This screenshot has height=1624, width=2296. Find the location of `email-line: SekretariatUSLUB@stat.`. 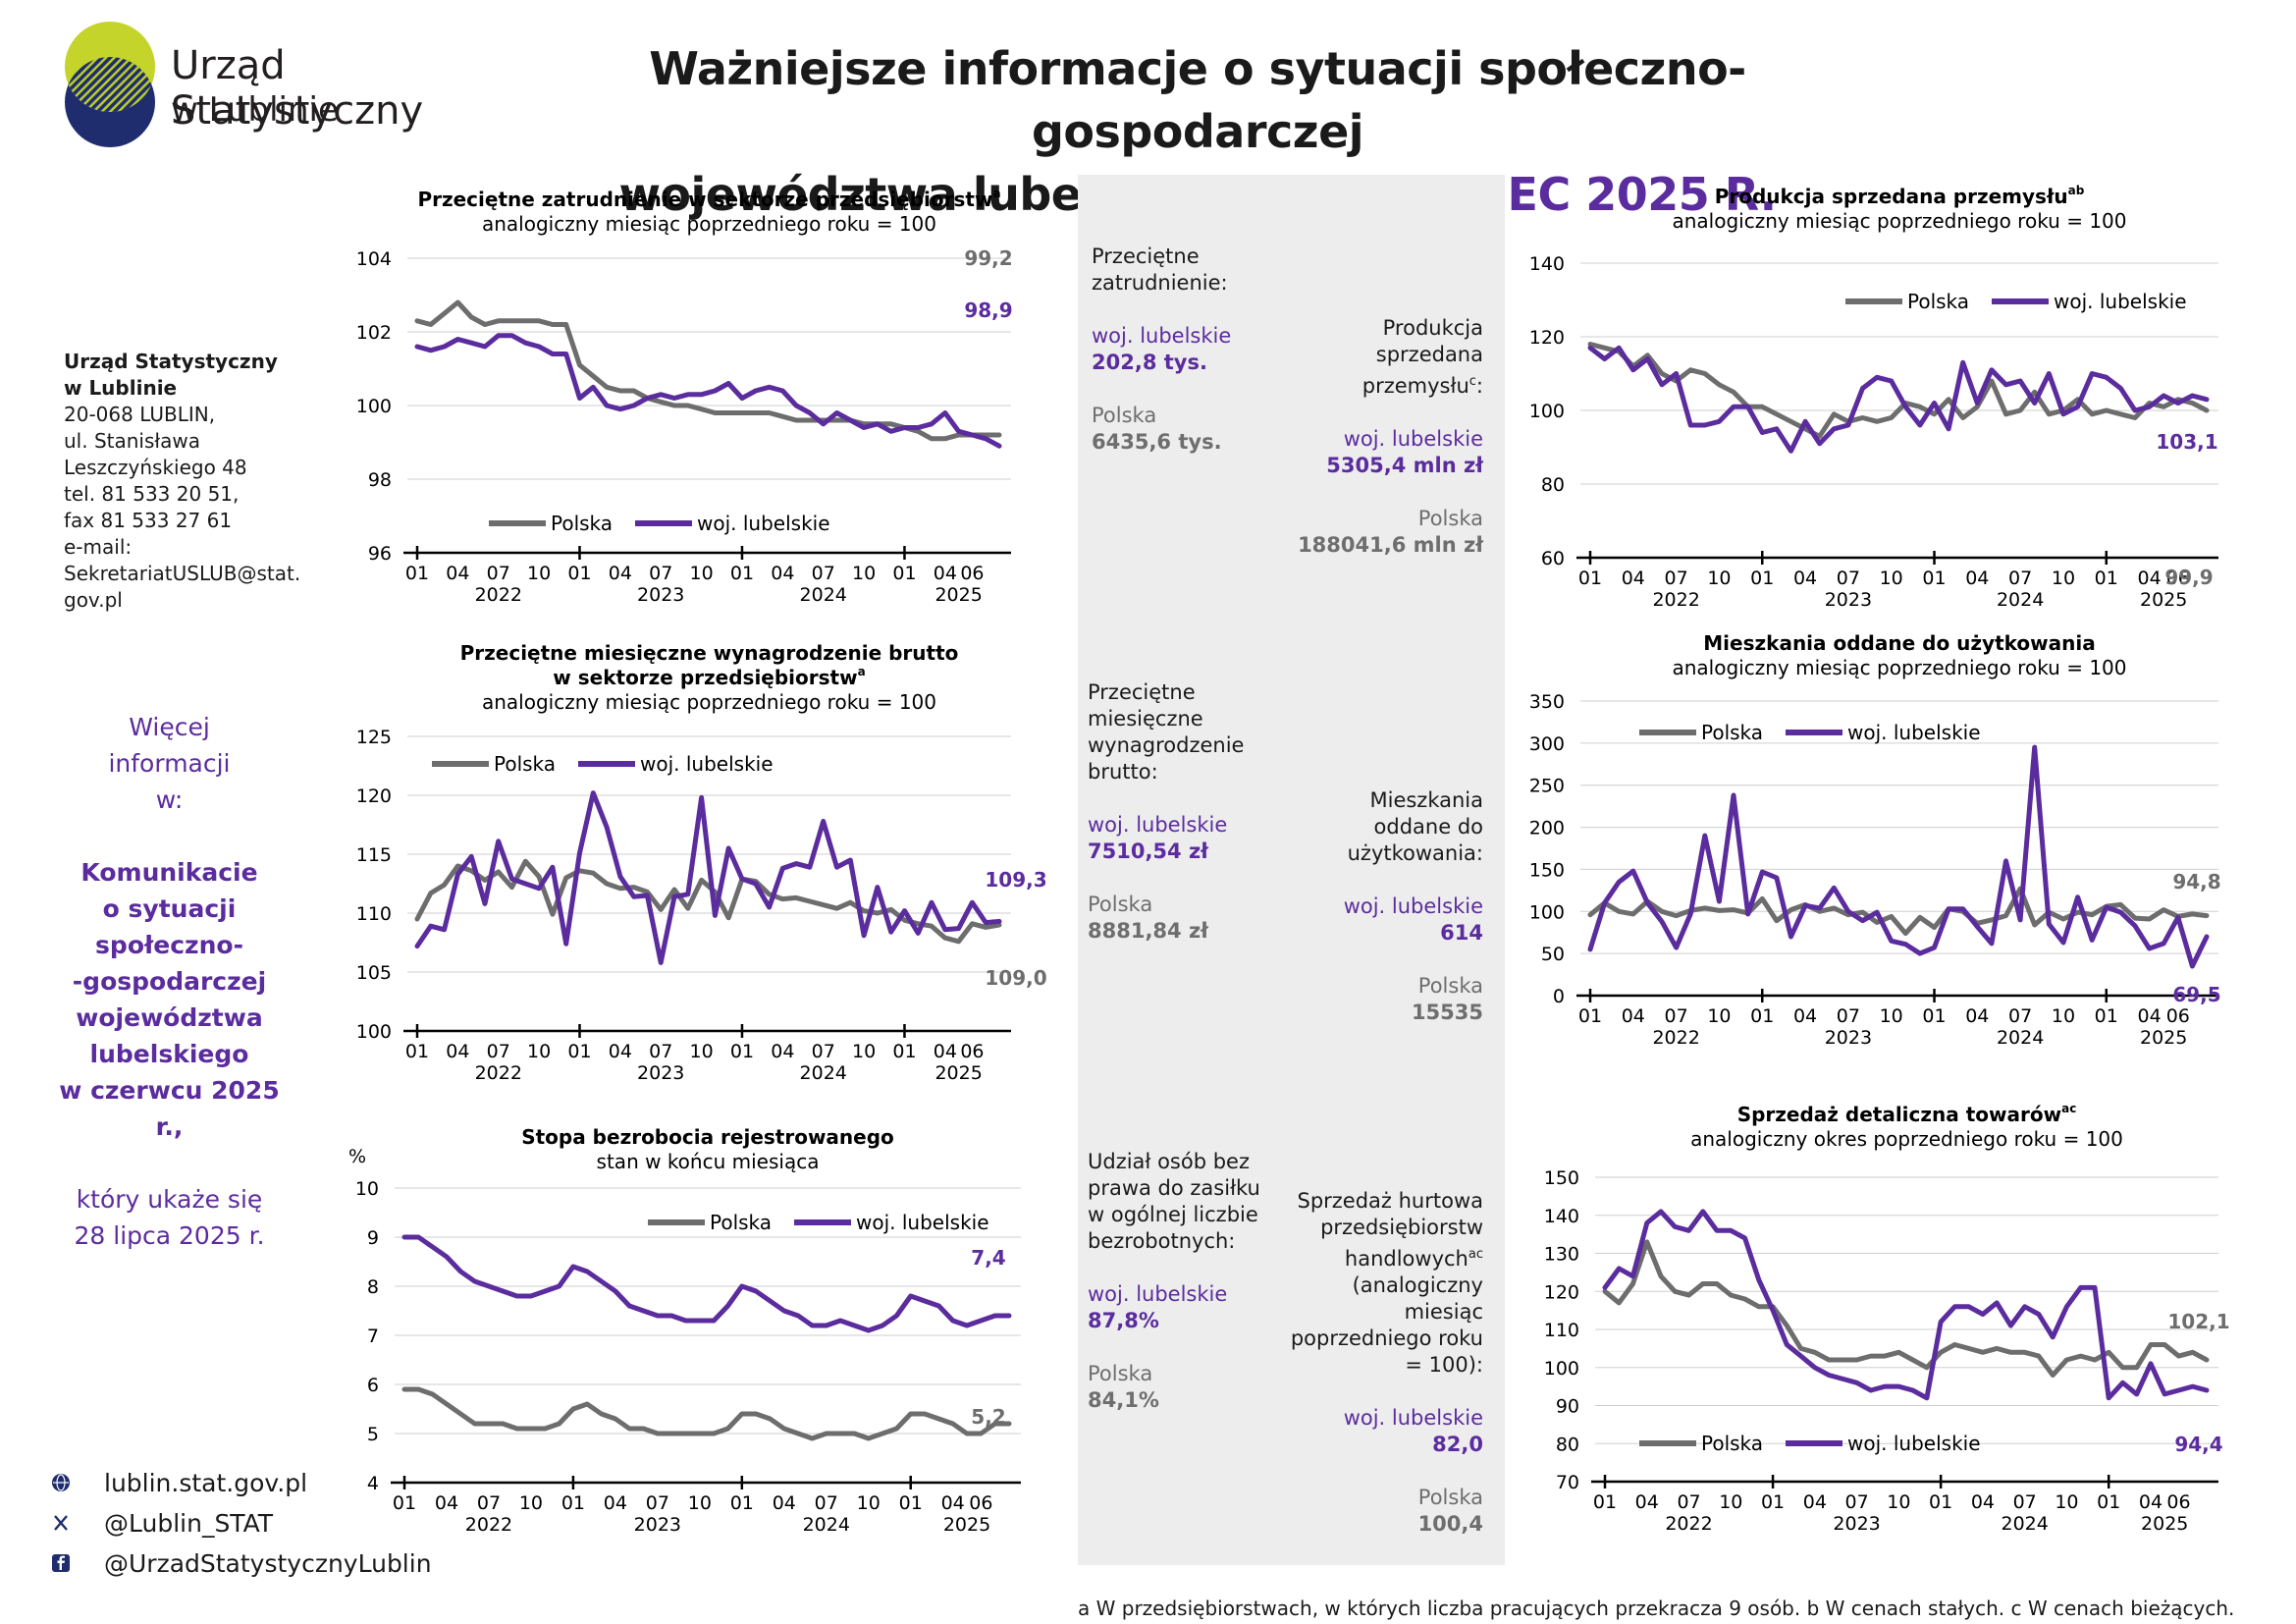

email-line: SekretariatUSLUB@stat. is located at coordinates (183, 573).